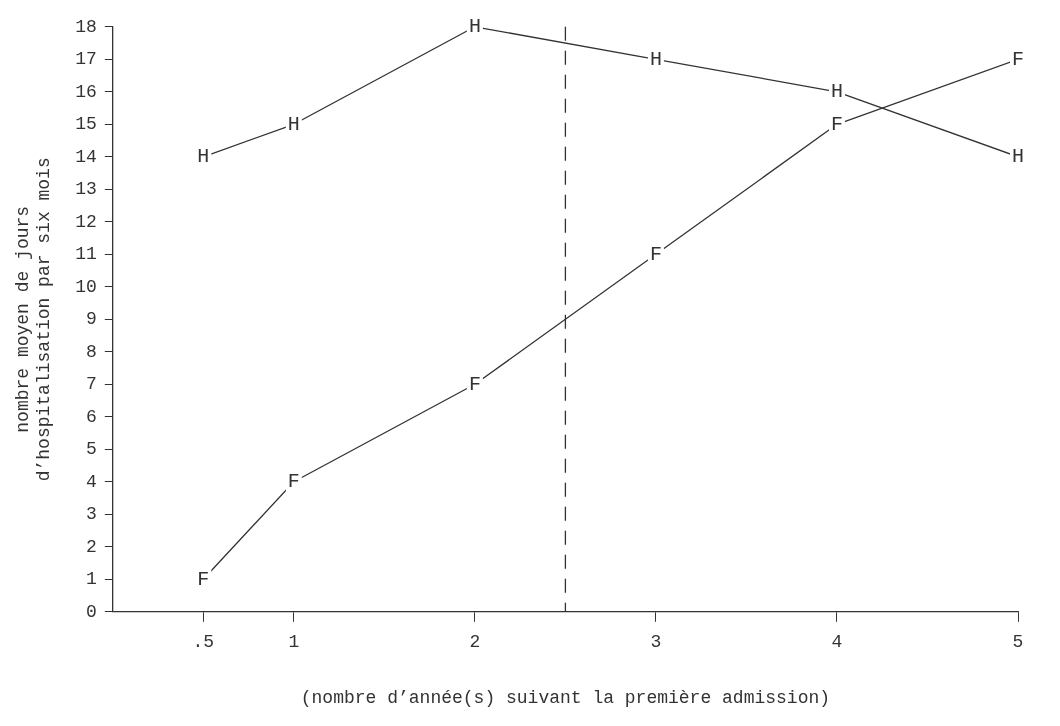 The width and height of the screenshot is (1060, 726). What do you see at coordinates (475, 642) in the screenshot?
I see `x-tick-label: 2` at bounding box center [475, 642].